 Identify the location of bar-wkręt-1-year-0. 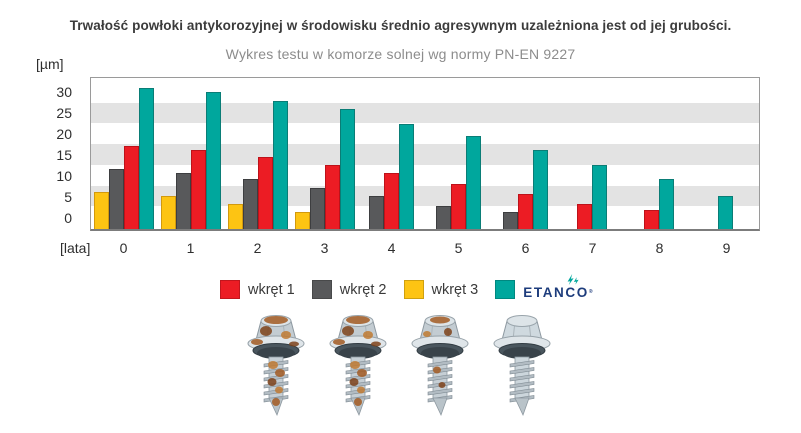
(132, 187).